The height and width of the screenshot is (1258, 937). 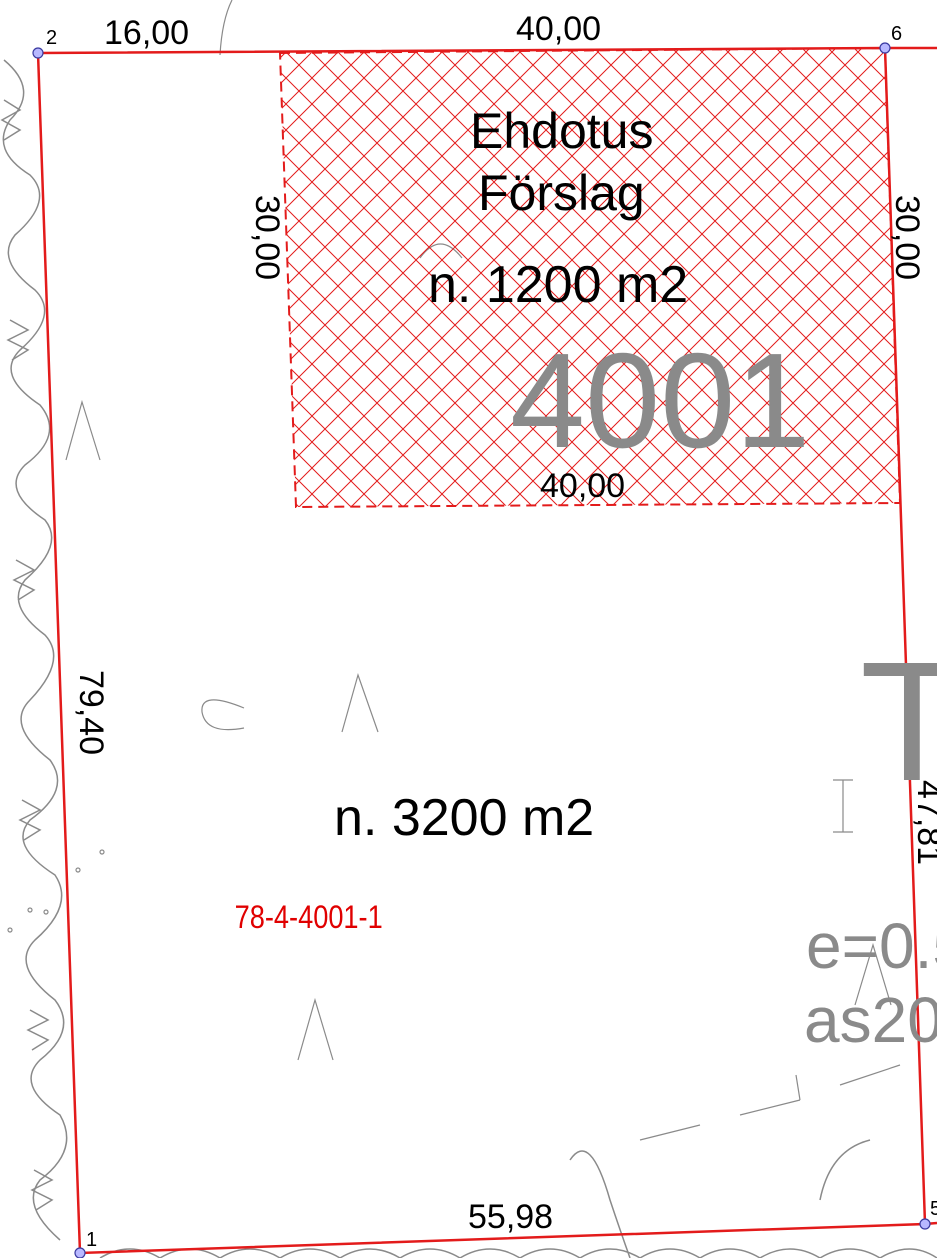 What do you see at coordinates (660, 400) in the screenshot?
I see `block-number: 4001` at bounding box center [660, 400].